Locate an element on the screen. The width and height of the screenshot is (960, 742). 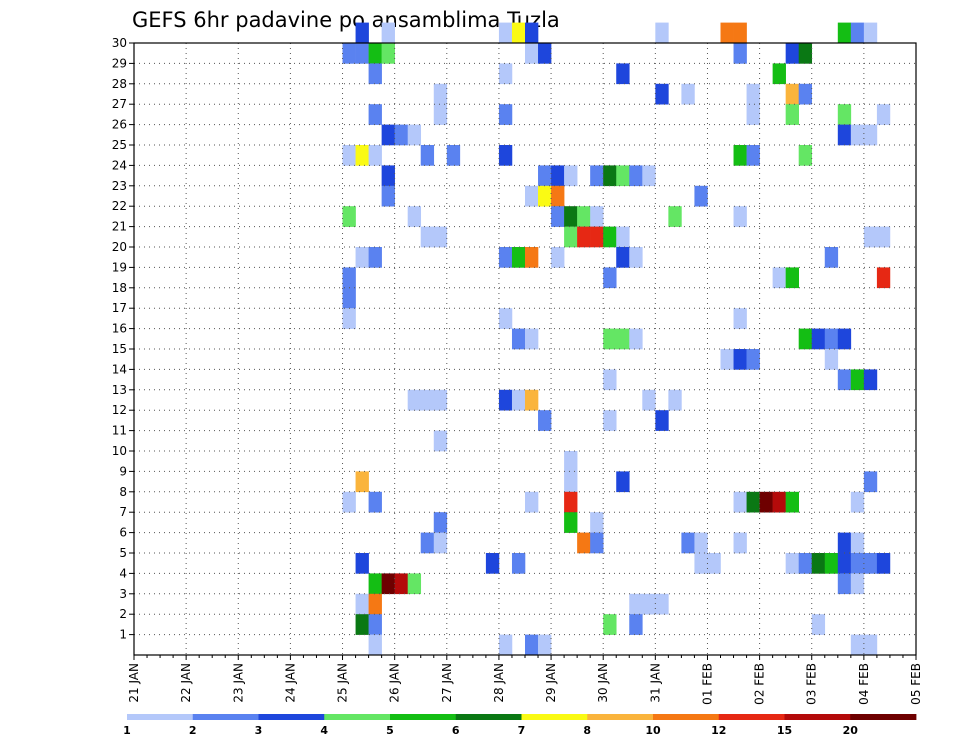
x-tick-label: 21 JAN is located at coordinates (134, 683).